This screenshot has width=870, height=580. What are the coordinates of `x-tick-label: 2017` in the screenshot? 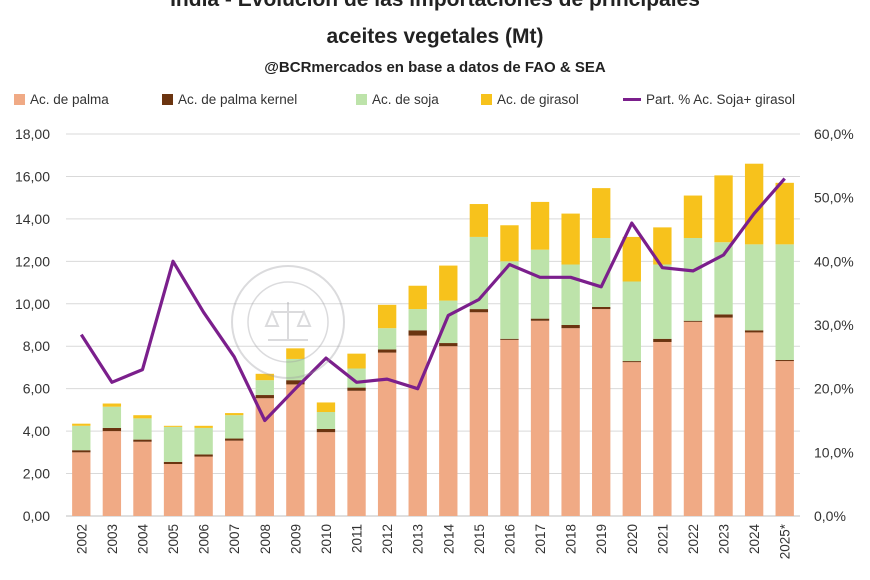 It's located at (540, 539).